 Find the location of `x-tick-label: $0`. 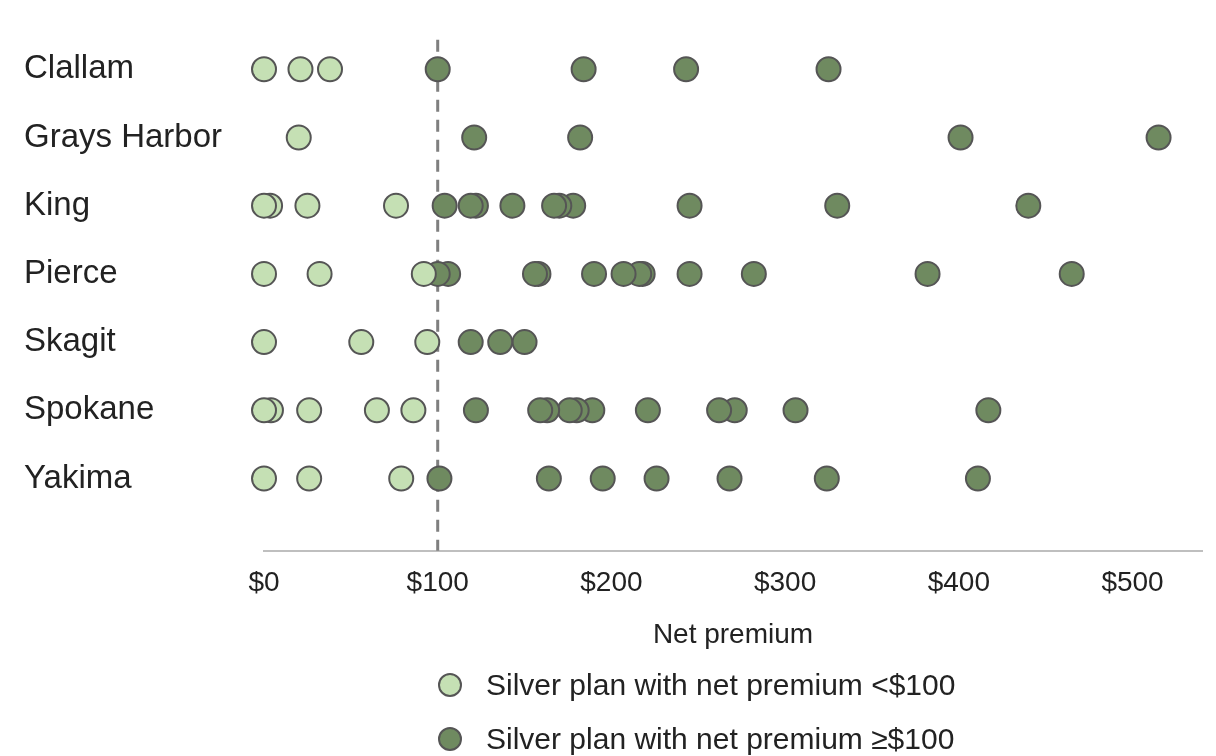

x-tick-label: $0 is located at coordinates (264, 582).